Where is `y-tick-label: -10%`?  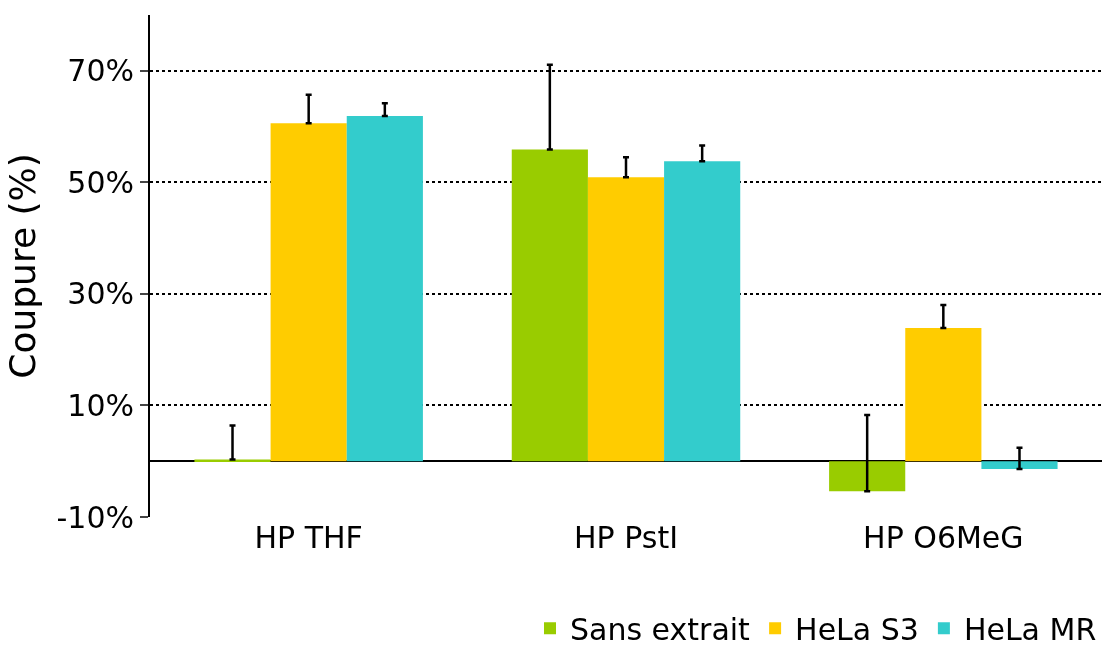 y-tick-label: -10% is located at coordinates (95, 517).